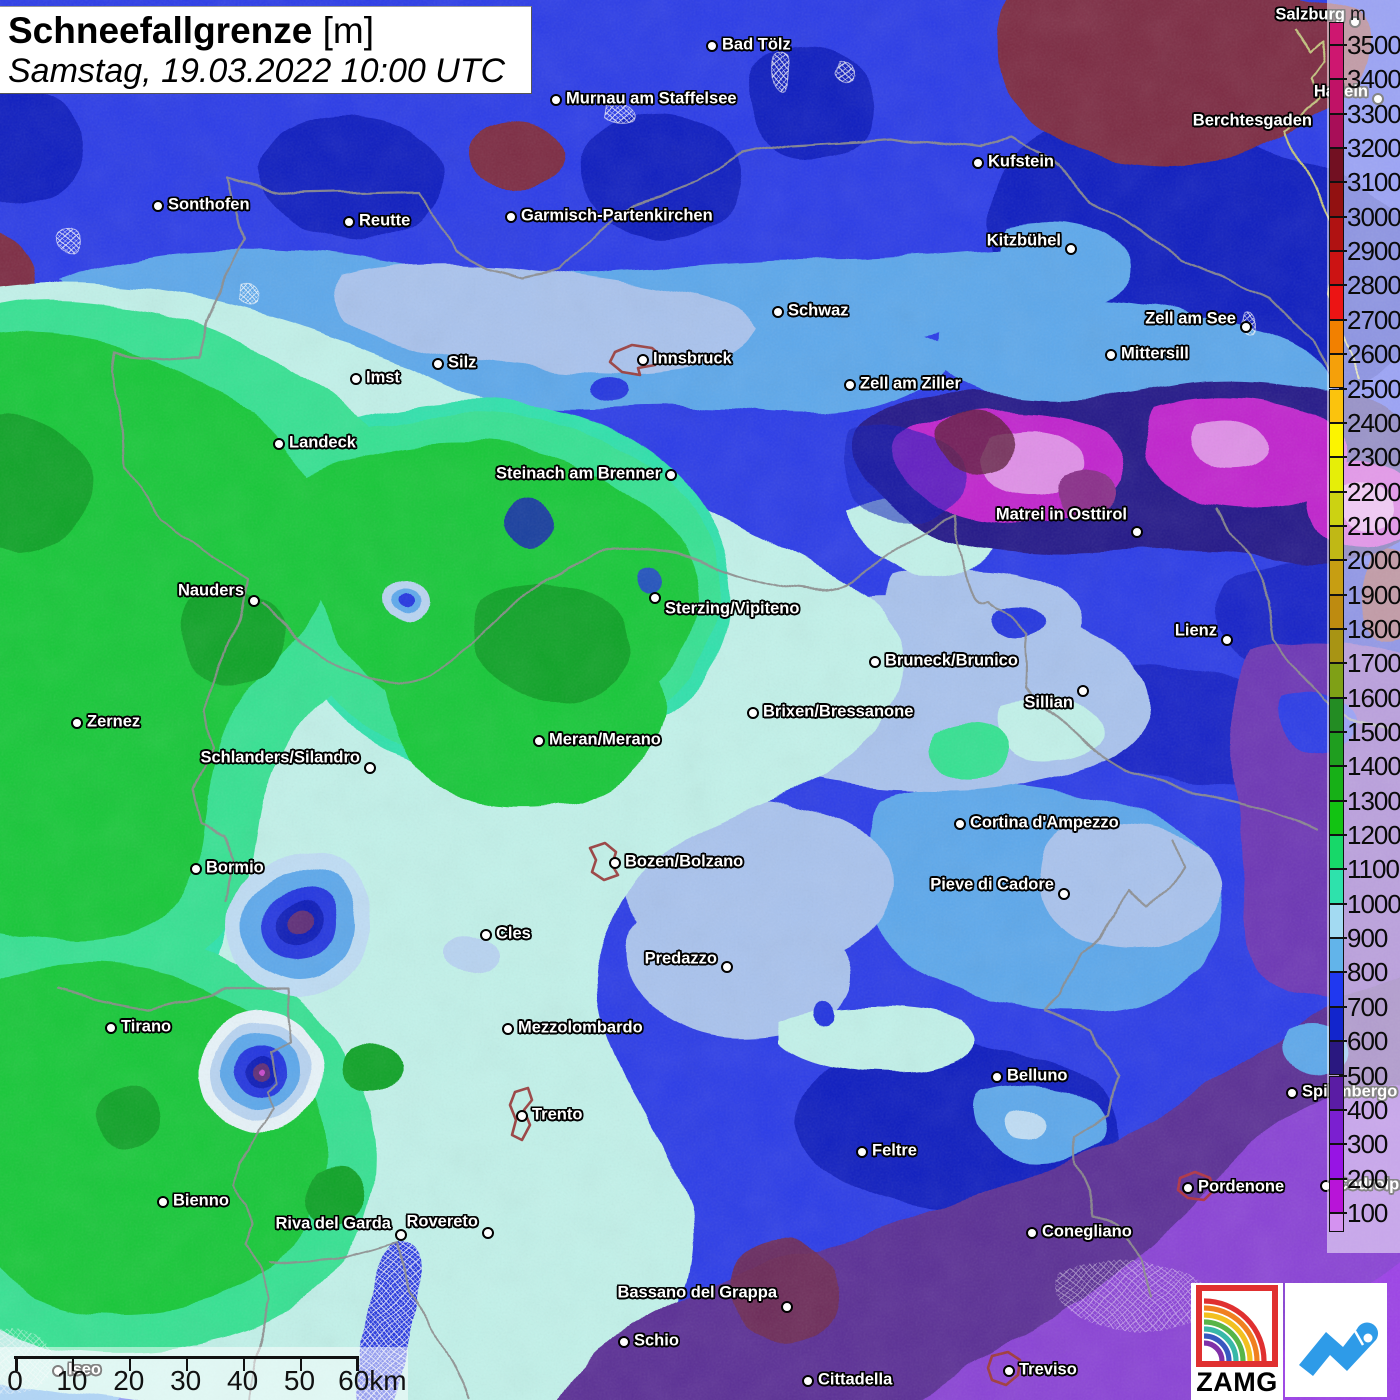 The width and height of the screenshot is (1400, 1400). Describe the element at coordinates (1363, 626) in the screenshot. I see `legend-background-strip` at that location.